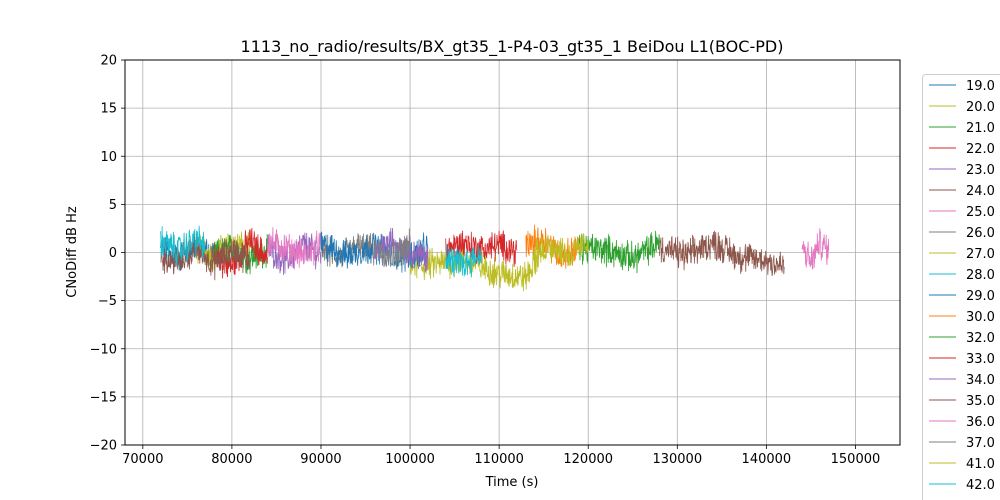  I want to click on y-tick-label: 15, so click(108, 109).